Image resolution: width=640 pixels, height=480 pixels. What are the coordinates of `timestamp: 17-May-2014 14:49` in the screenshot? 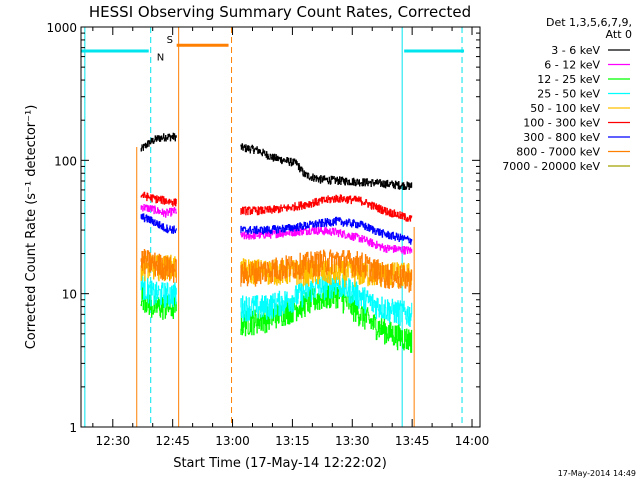 It's located at (597, 473).